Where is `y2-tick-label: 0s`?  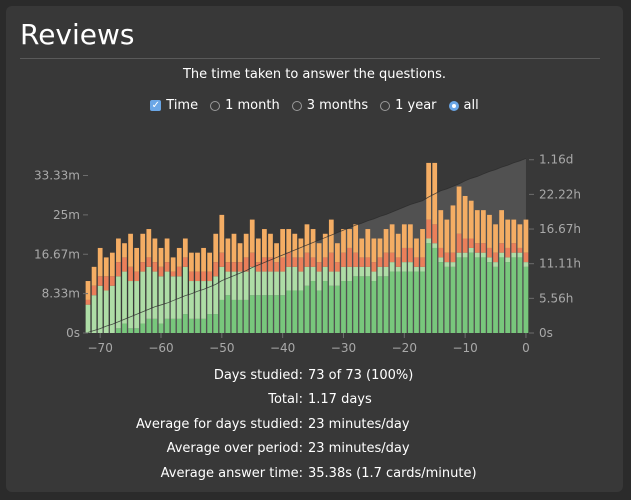
y2-tick-label: 0s is located at coordinates (546, 333).